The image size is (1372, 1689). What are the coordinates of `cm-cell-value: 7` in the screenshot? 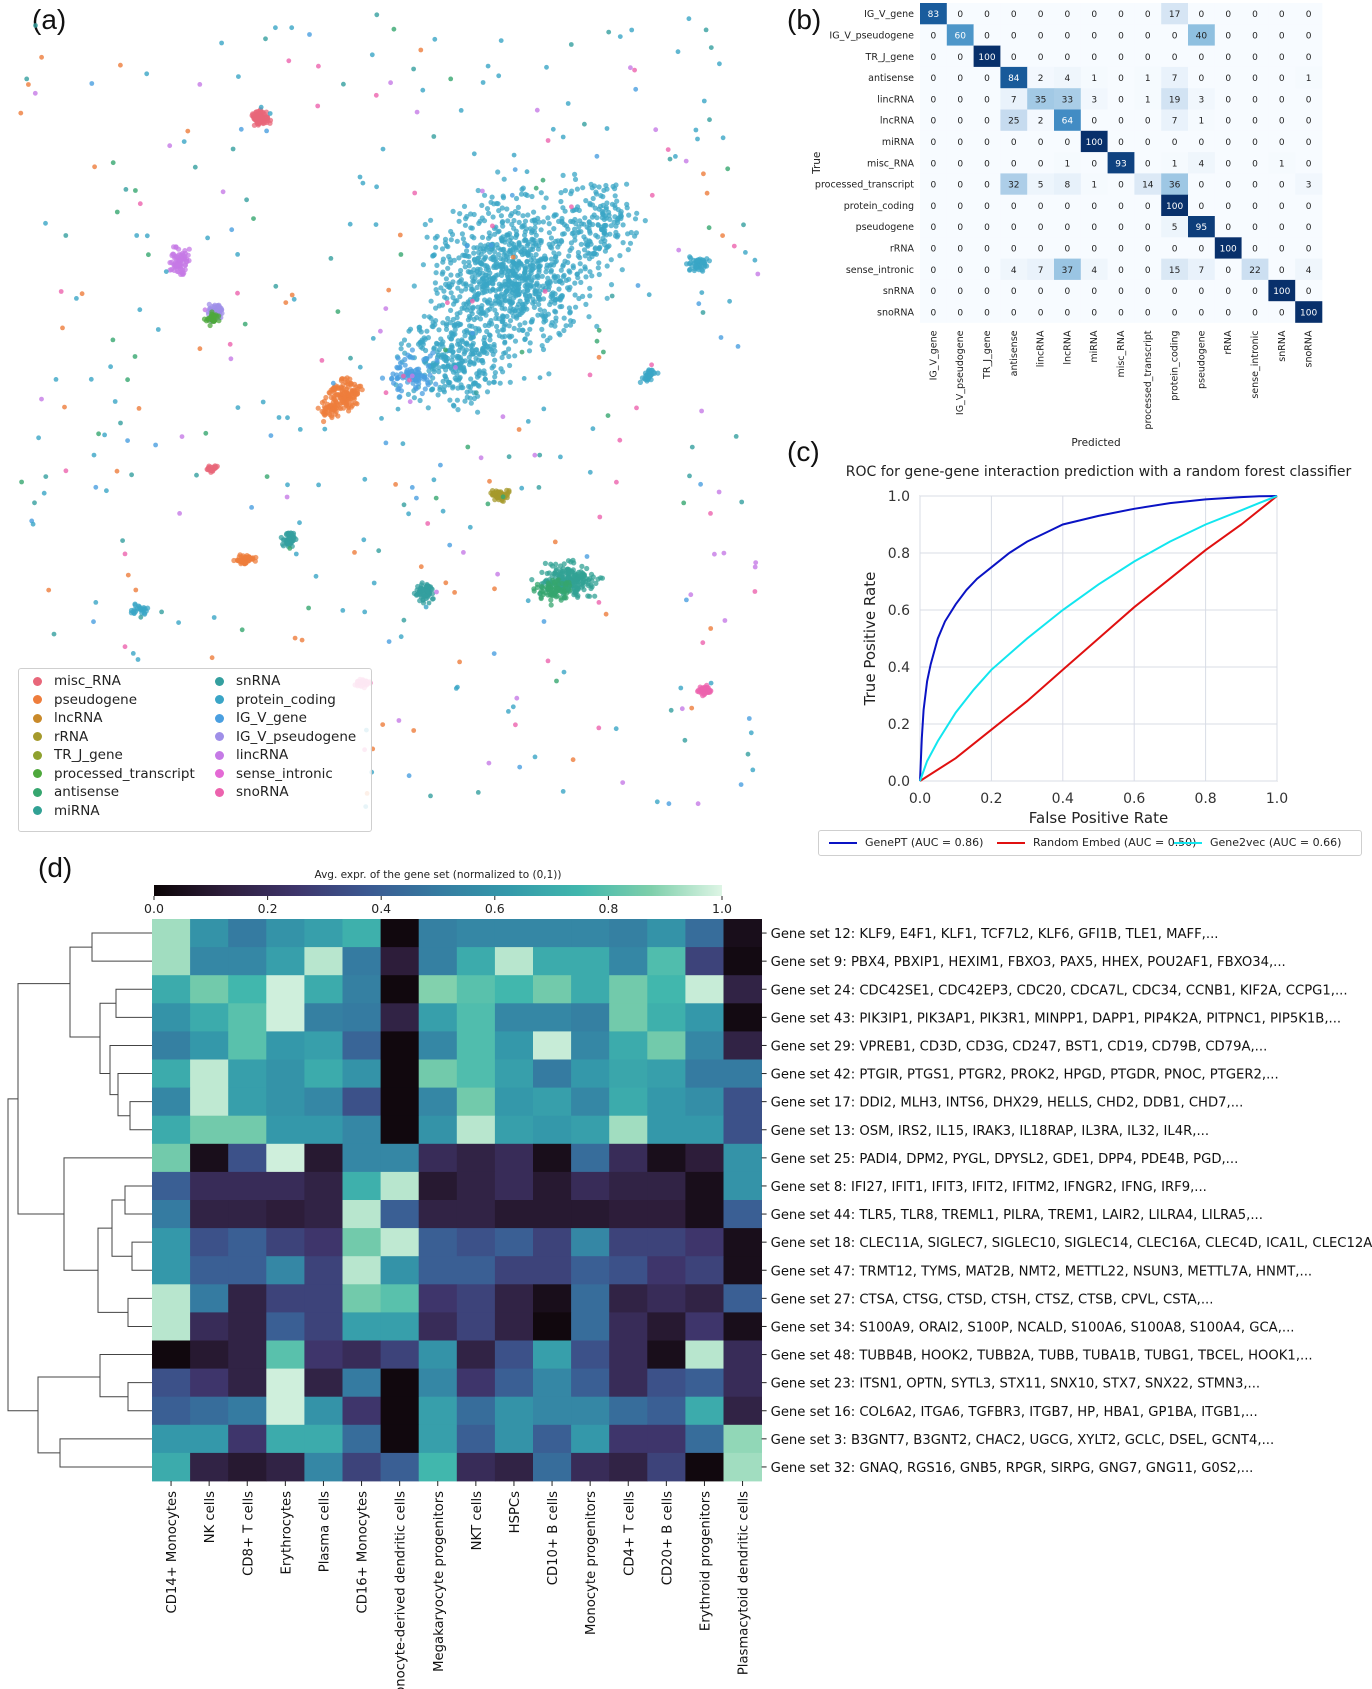 It's located at (1202, 271).